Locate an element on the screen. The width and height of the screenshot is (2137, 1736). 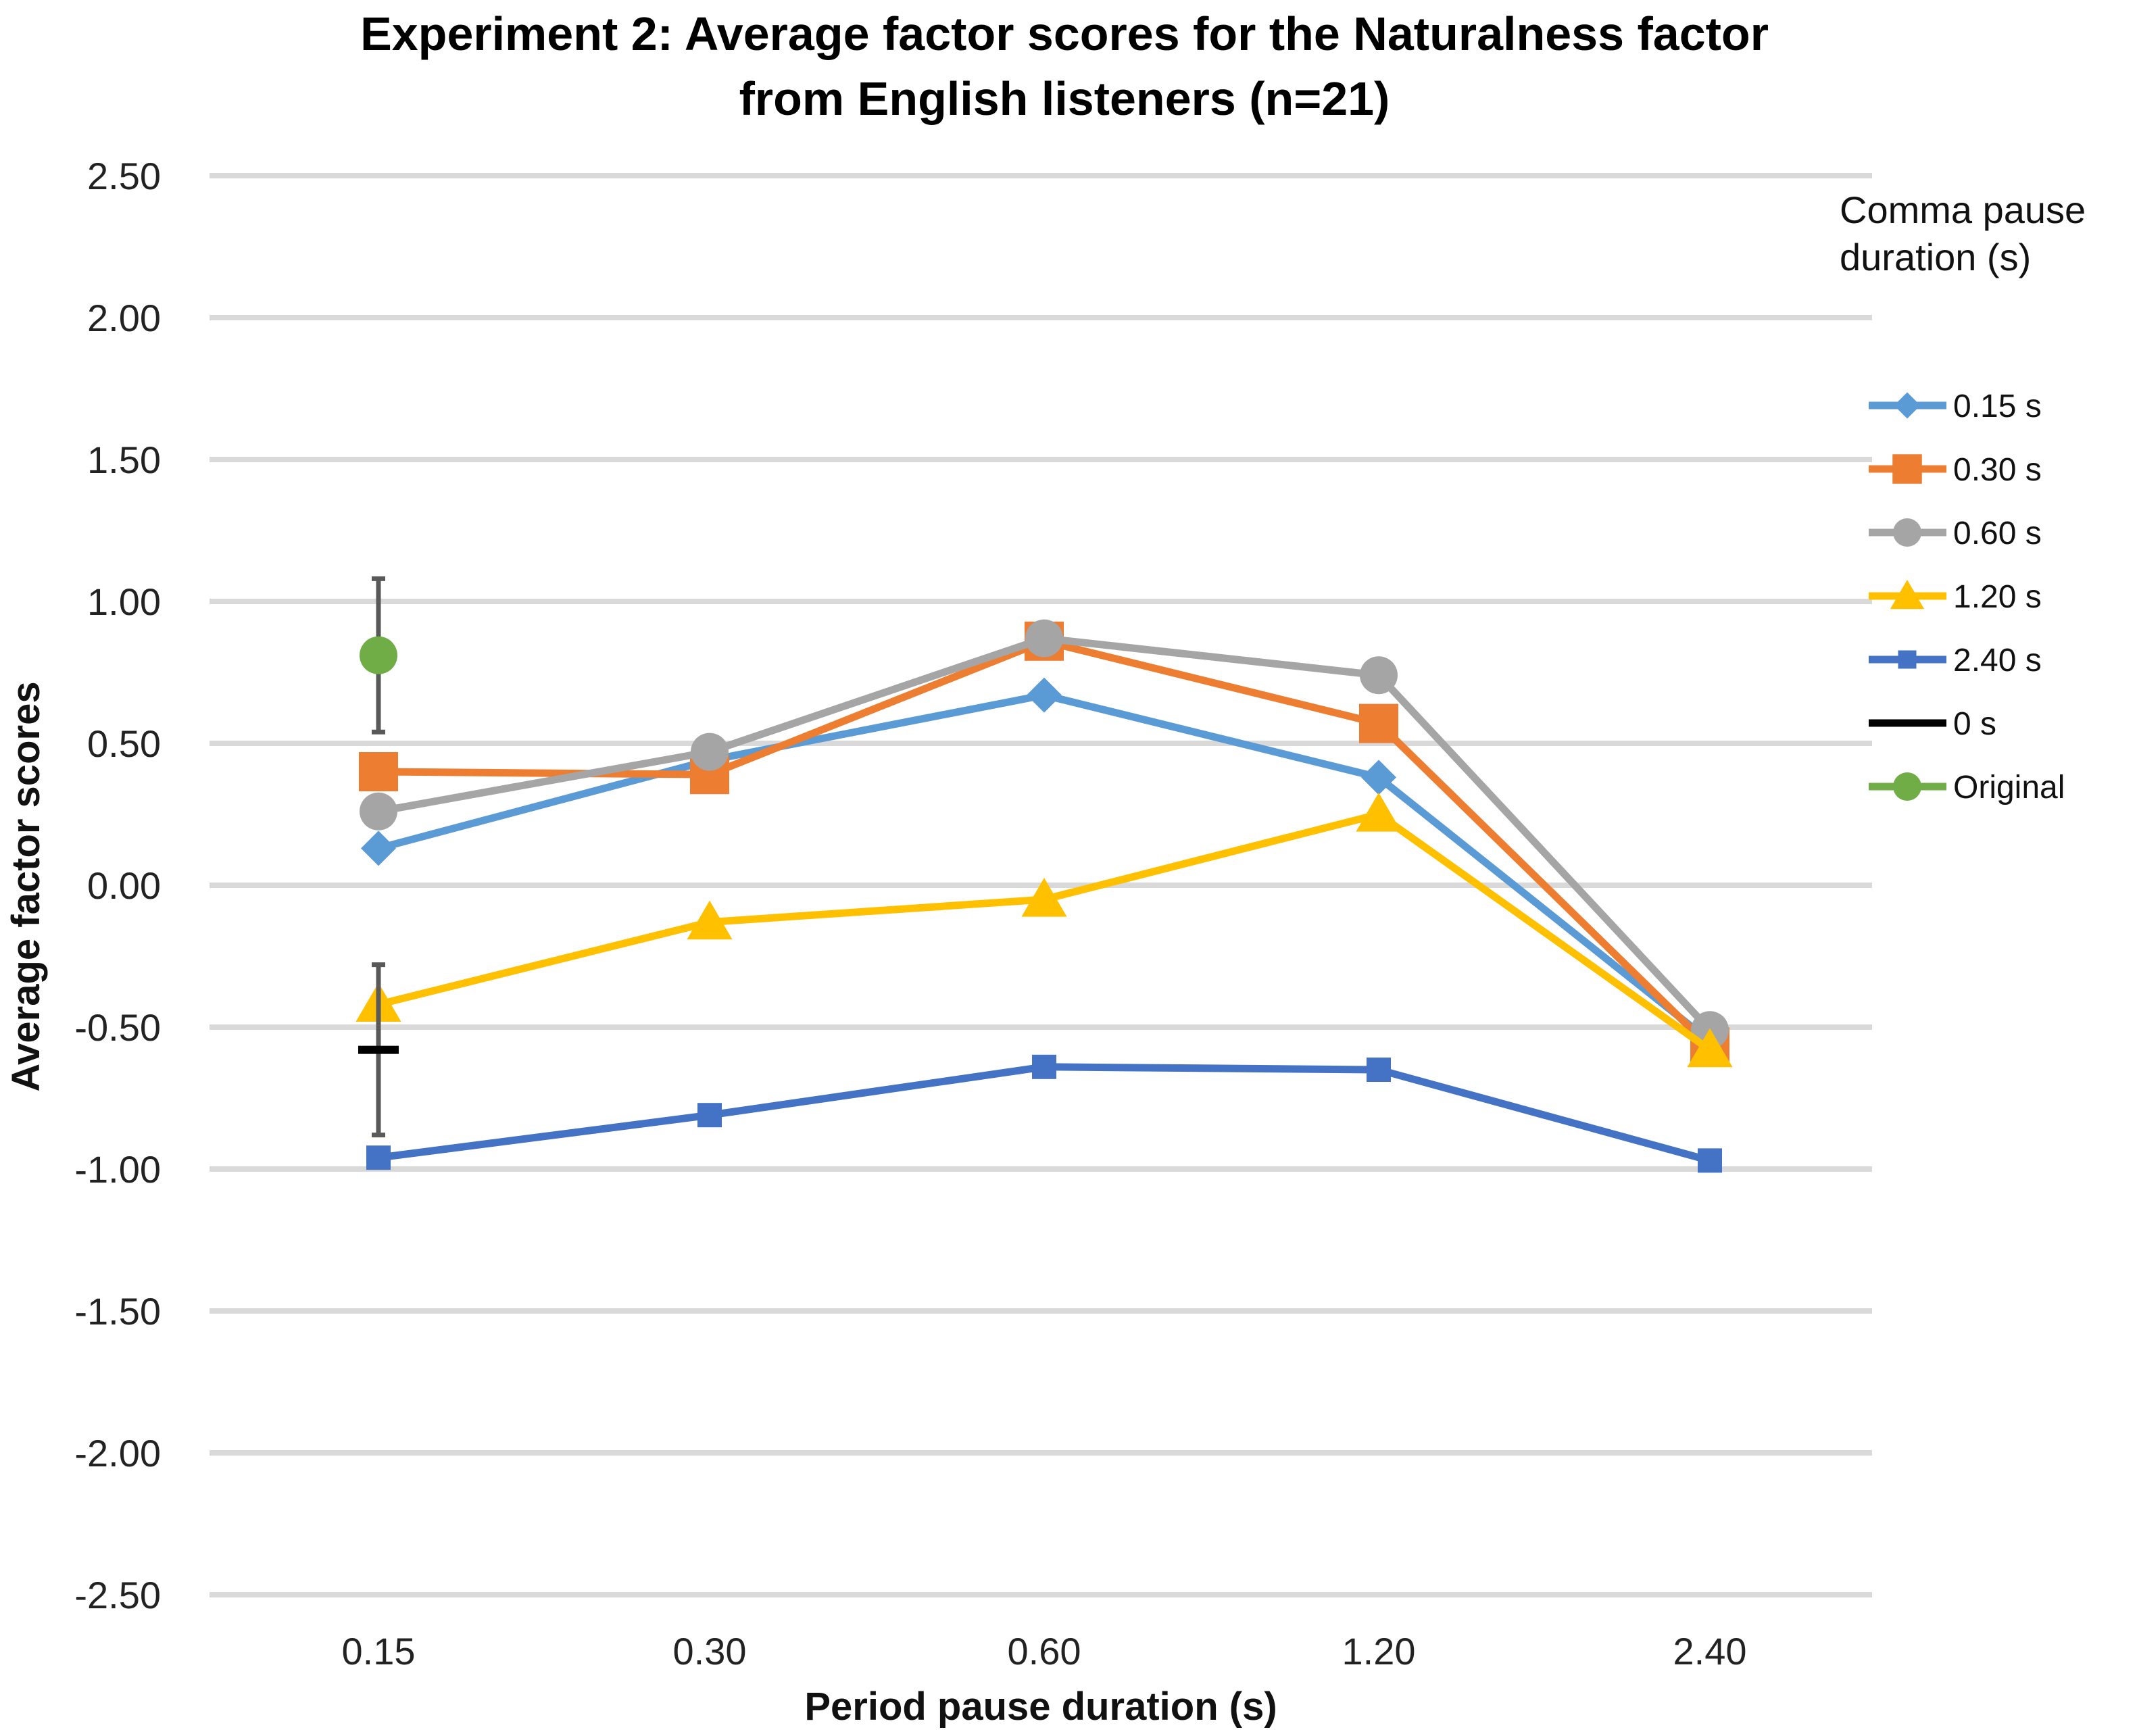
y-tick-label: 1.50 is located at coordinates (124, 460).